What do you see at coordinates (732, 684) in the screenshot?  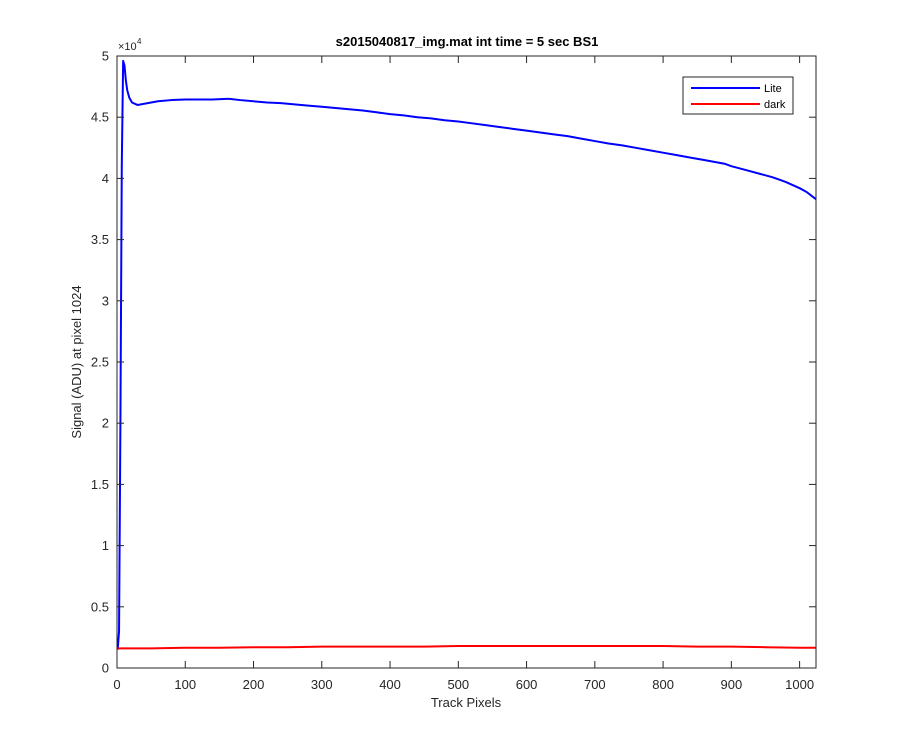 I see `x-tick-label: 900` at bounding box center [732, 684].